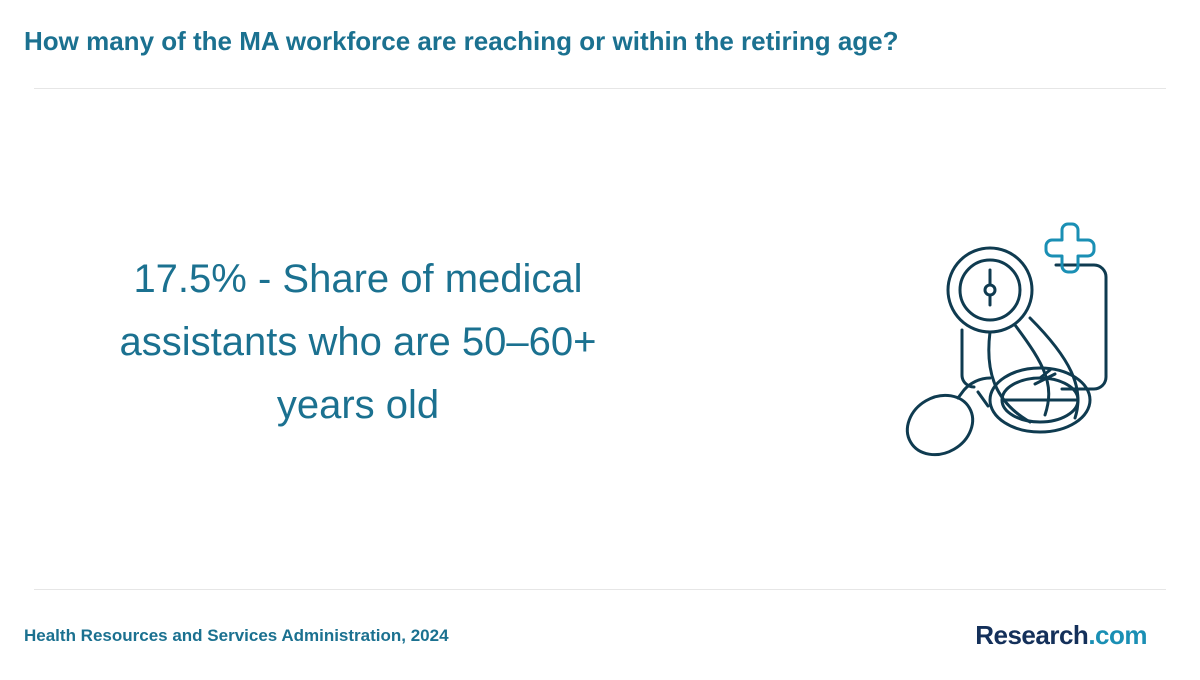 The image size is (1200, 680). What do you see at coordinates (1006, 339) in the screenshot?
I see `blood-pressure-icon` at bounding box center [1006, 339].